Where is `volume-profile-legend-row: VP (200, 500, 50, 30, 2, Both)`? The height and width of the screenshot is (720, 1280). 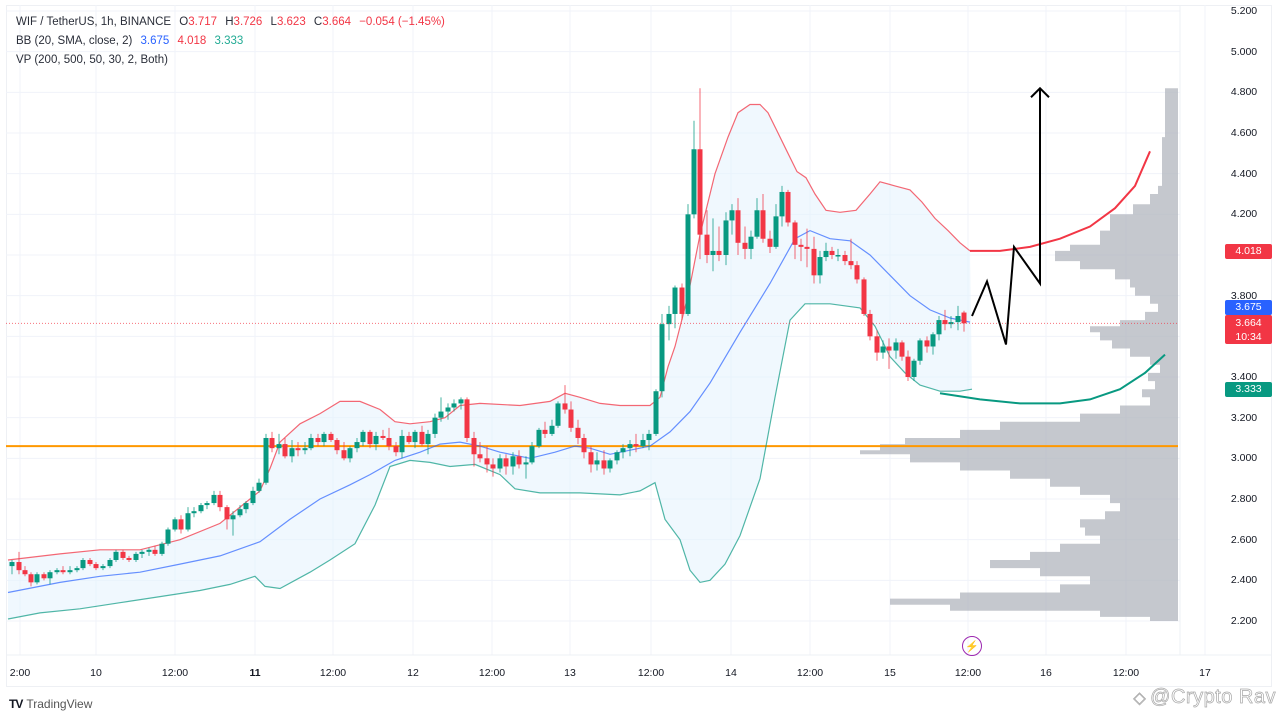
volume-profile-legend-row: VP (200, 500, 50, 30, 2, Both) is located at coordinates (230, 60).